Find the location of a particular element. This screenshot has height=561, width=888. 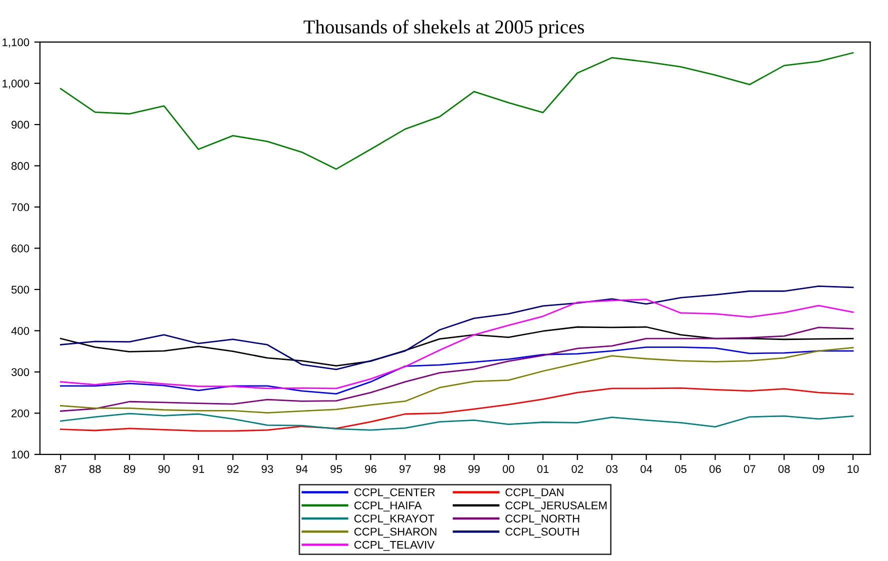

y-tick-label: 1,000 is located at coordinates (16, 84).